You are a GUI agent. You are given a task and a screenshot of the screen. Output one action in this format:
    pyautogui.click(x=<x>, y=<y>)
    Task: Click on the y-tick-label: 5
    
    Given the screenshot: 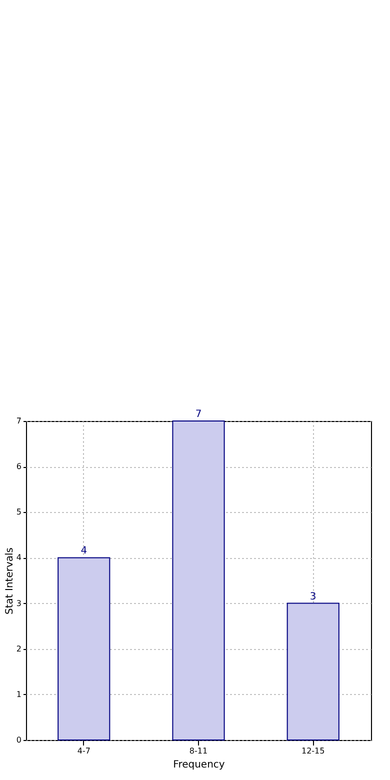 What is the action you would take?
    pyautogui.click(x=19, y=512)
    